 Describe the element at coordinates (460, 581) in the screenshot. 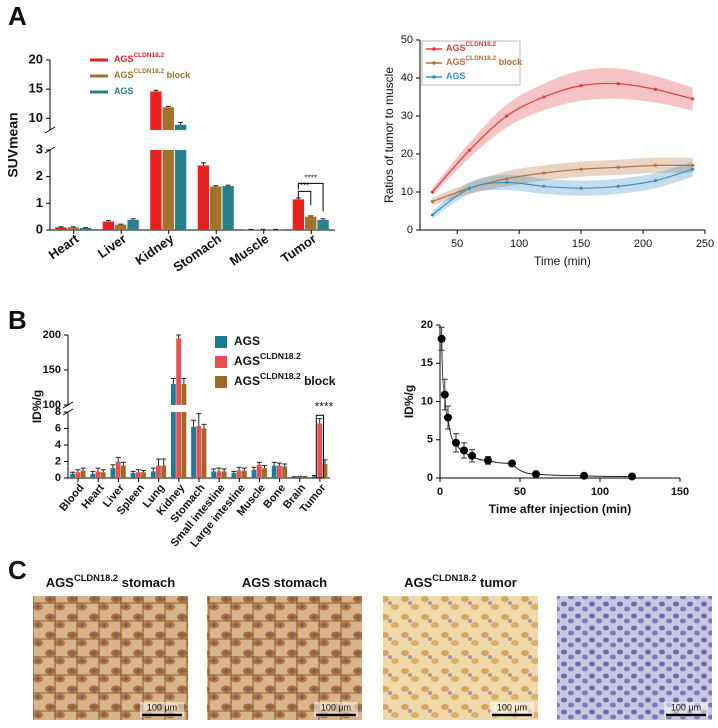

I see `image-caption: AGSCLDN18.2 tumor` at that location.